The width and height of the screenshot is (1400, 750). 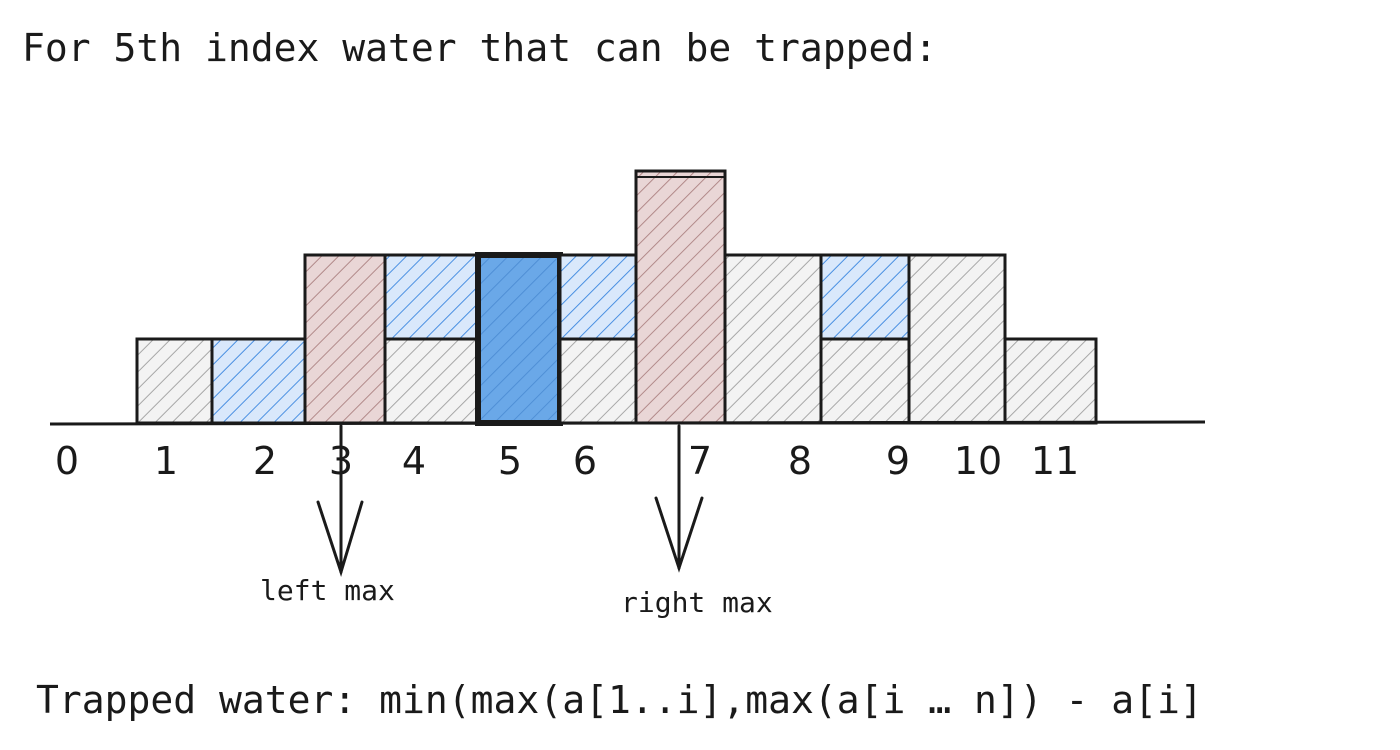 What do you see at coordinates (700, 461) in the screenshot?
I see `index-label-7: 7` at bounding box center [700, 461].